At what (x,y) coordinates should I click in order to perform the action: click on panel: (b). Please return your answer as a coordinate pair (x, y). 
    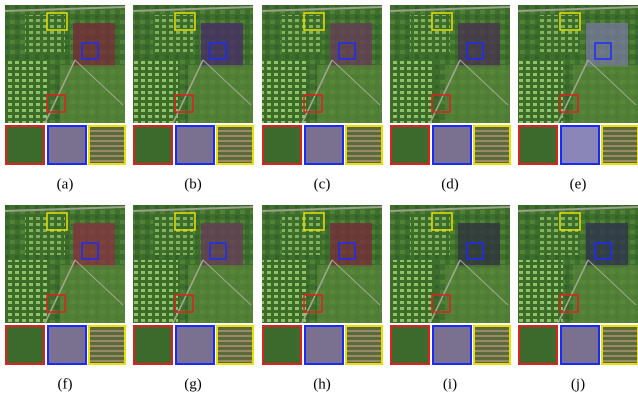
    Looking at the image, I should click on (193, 98).